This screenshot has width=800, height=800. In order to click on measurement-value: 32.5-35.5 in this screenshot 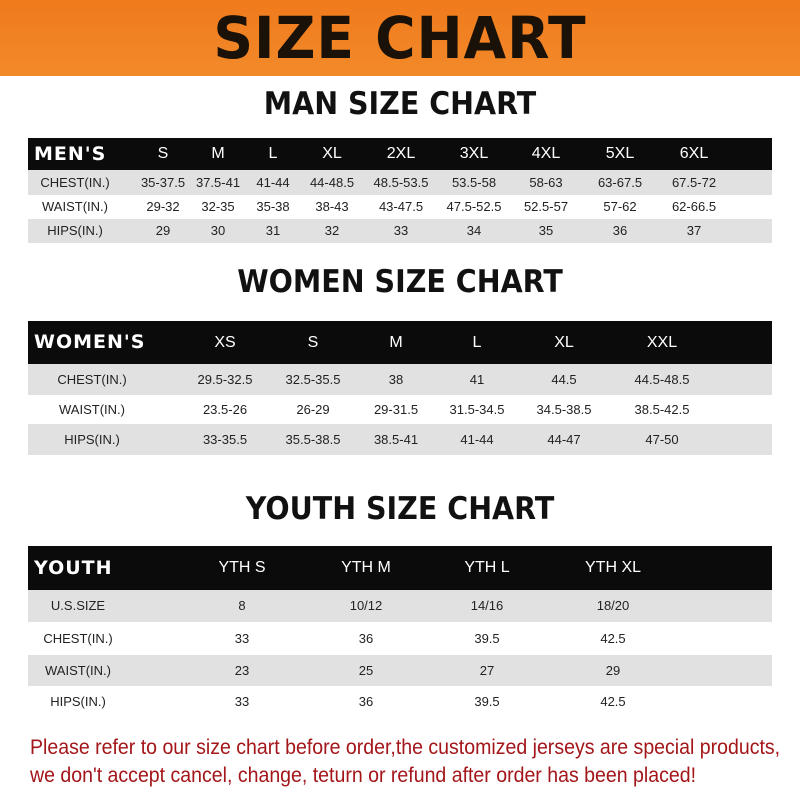, I will do `click(313, 379)`.